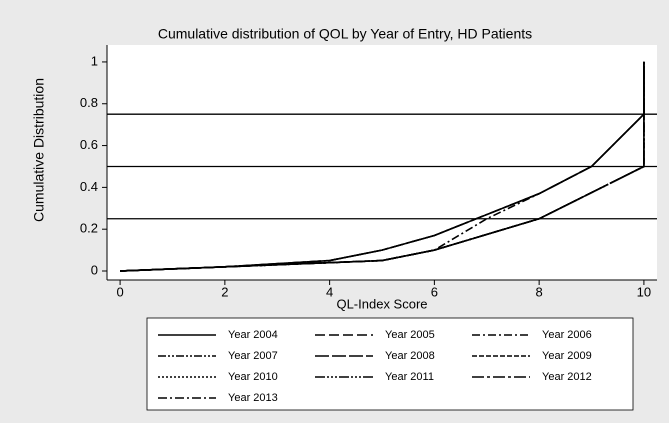  What do you see at coordinates (89, 102) in the screenshot?
I see `y-tick-label: 0.8` at bounding box center [89, 102].